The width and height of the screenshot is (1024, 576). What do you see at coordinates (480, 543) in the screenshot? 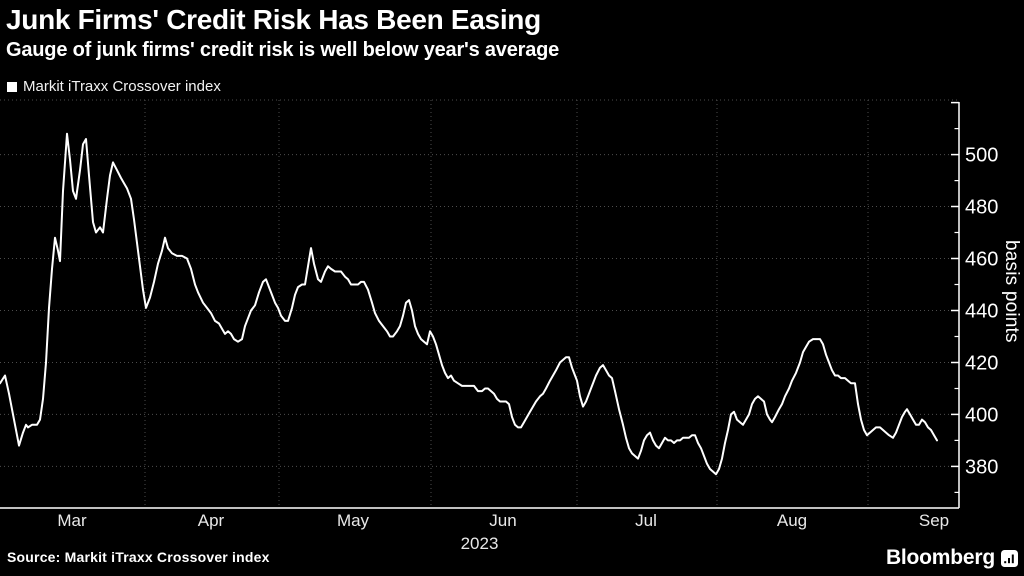
I see `x-axis-year-label: 2023` at bounding box center [480, 543].